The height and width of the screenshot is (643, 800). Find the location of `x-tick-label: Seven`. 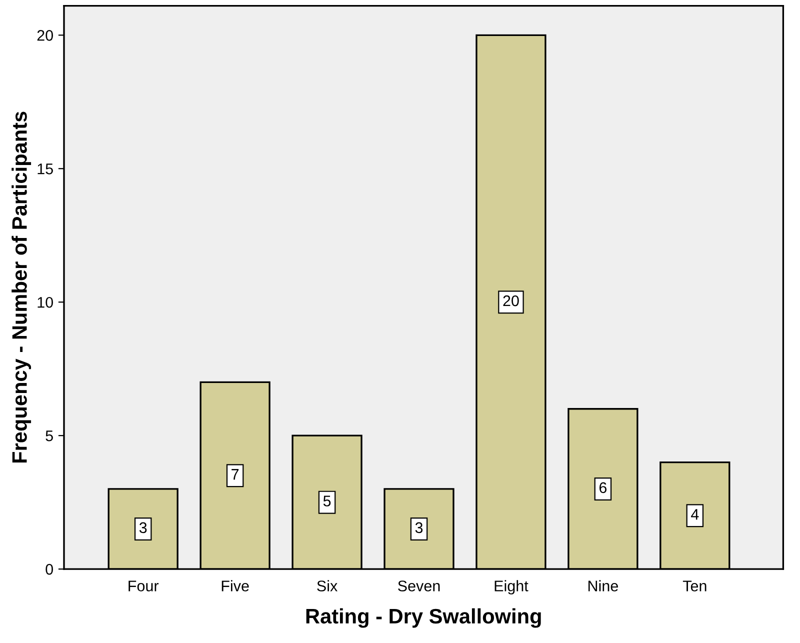

x-tick-label: Seven is located at coordinates (419, 586).